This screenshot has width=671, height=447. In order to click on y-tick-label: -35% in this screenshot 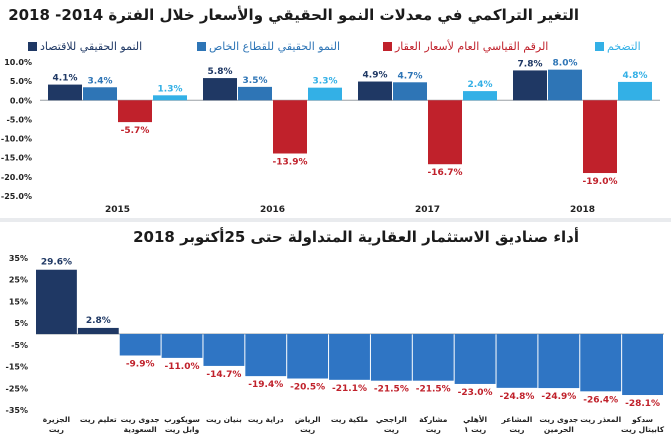, I will do `click(17, 410)`.